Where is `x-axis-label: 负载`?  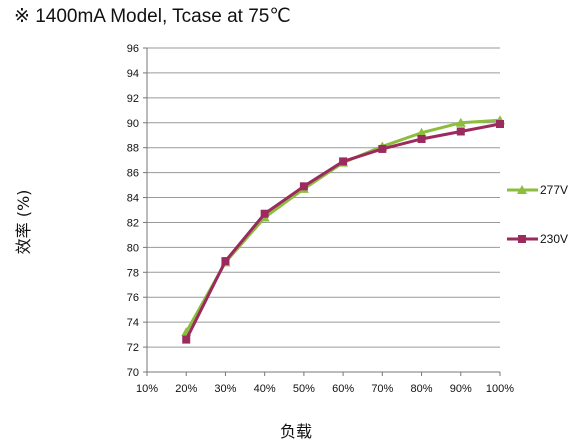 x-axis-label: 负载 is located at coordinates (296, 431).